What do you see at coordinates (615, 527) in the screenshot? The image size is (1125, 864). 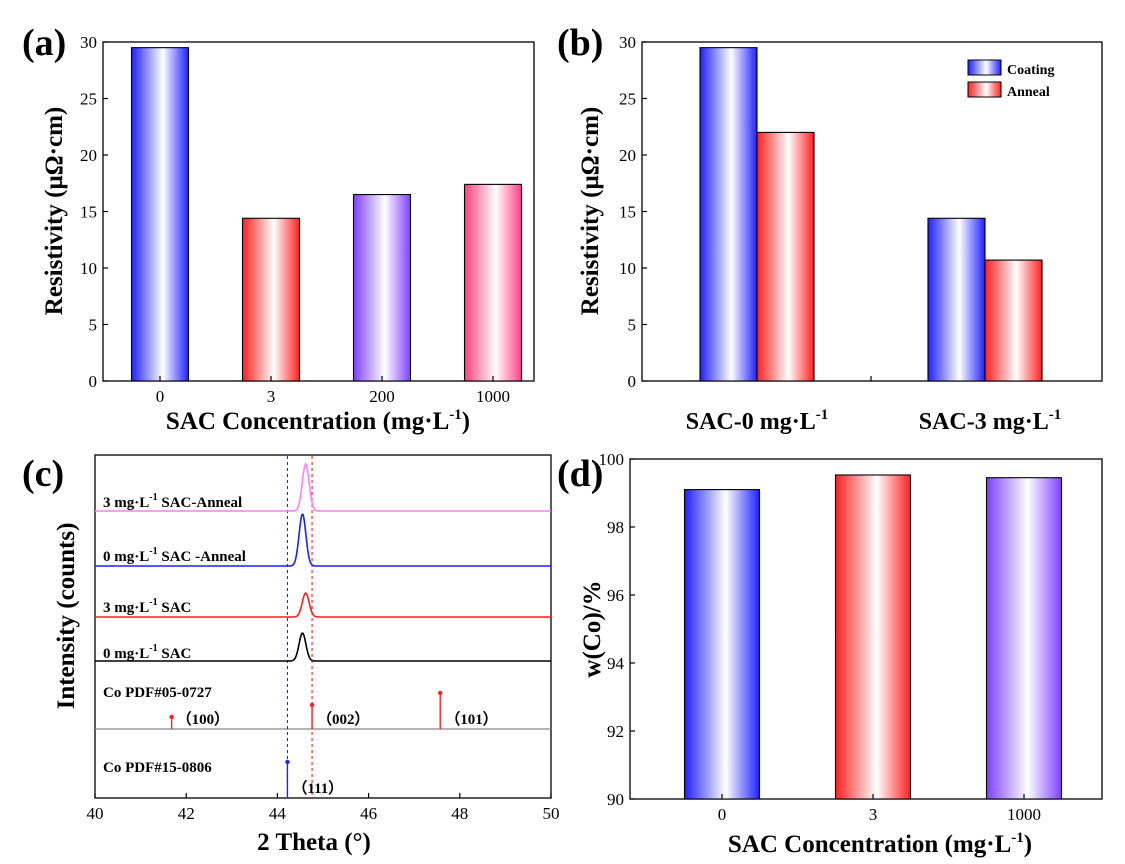 I see `panel-d-y-tick-label-4: 98` at bounding box center [615, 527].